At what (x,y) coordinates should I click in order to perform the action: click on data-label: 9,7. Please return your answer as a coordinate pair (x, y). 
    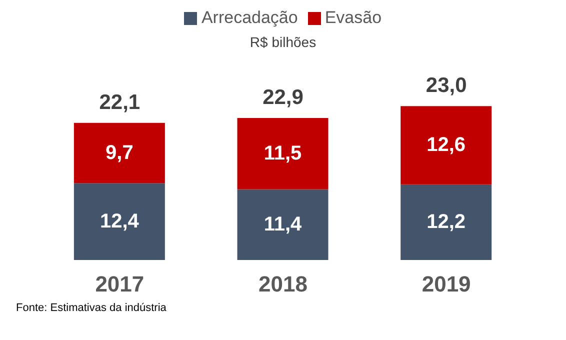
    Looking at the image, I should click on (120, 153).